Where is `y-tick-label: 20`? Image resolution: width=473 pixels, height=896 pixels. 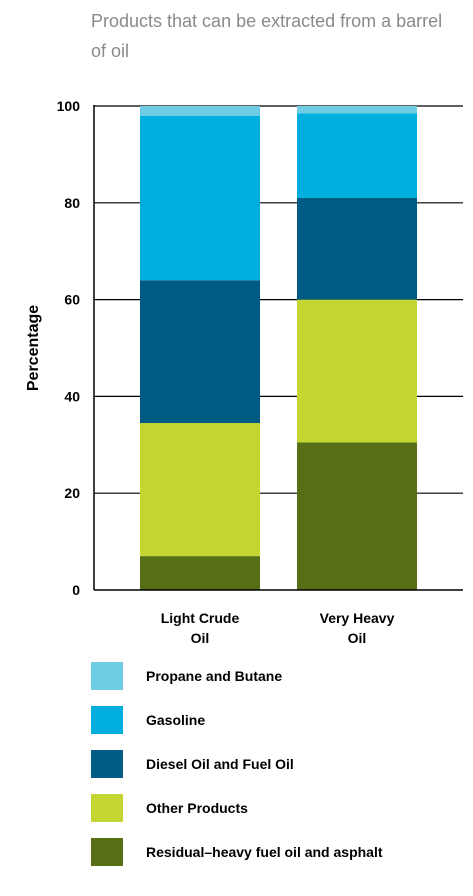 y-tick-label: 20 is located at coordinates (72, 493).